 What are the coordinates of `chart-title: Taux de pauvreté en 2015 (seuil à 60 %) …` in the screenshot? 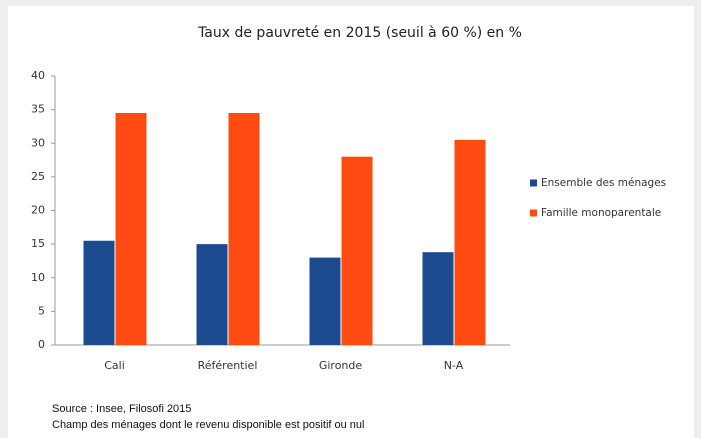 It's located at (359, 33).